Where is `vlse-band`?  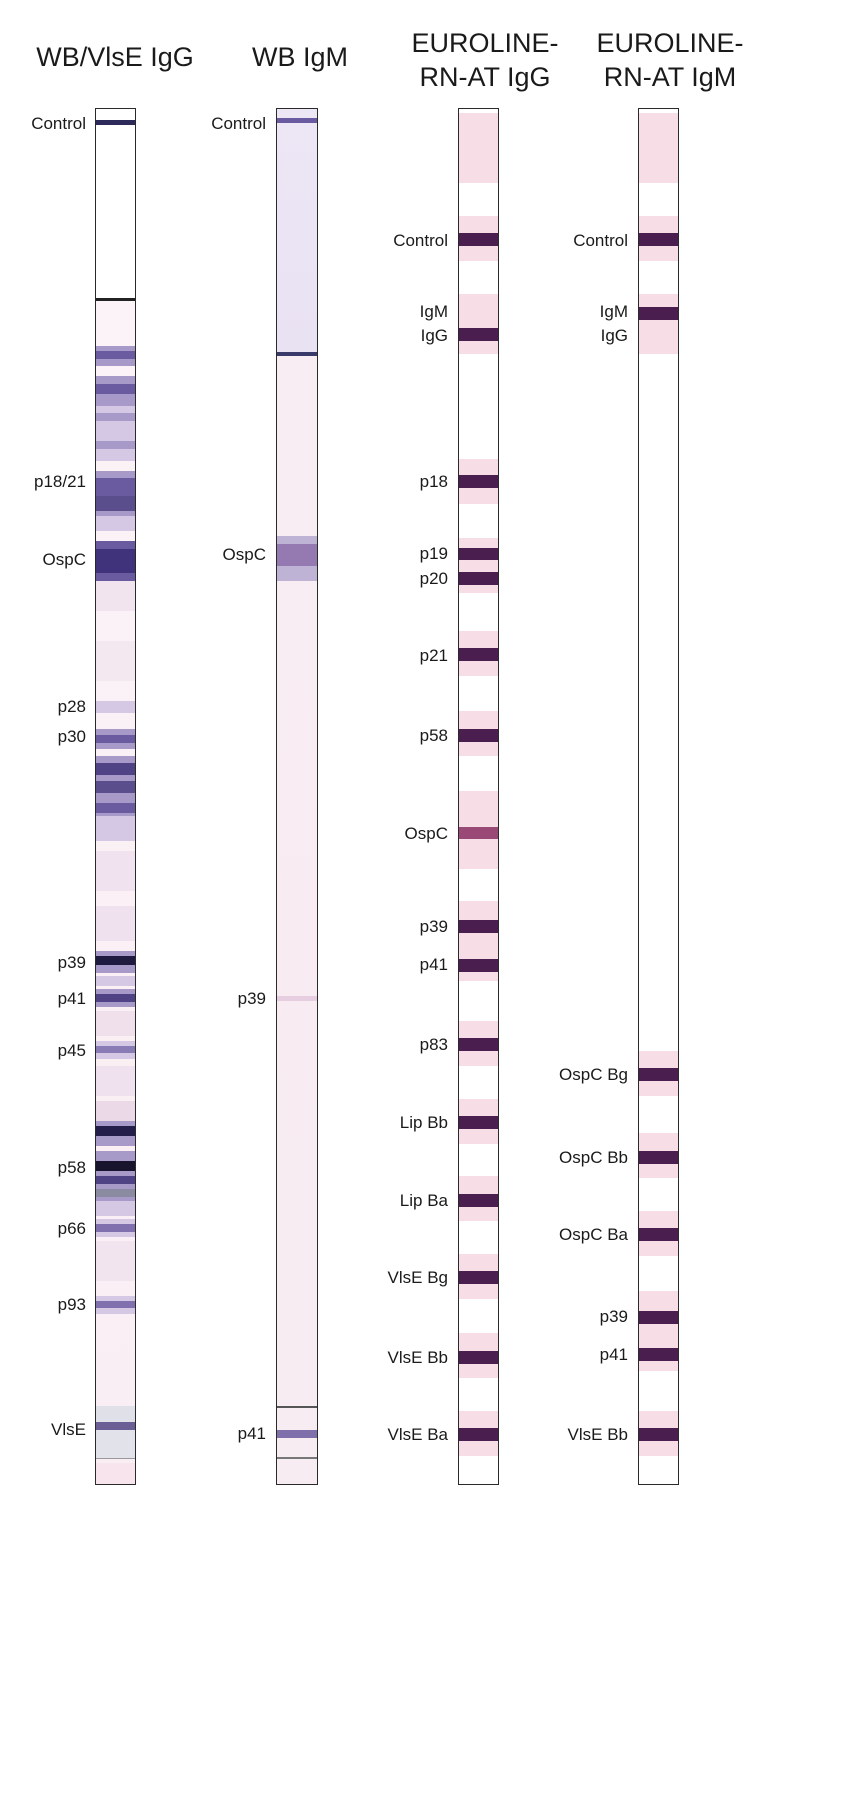 vlse-band is located at coordinates (115, 1426).